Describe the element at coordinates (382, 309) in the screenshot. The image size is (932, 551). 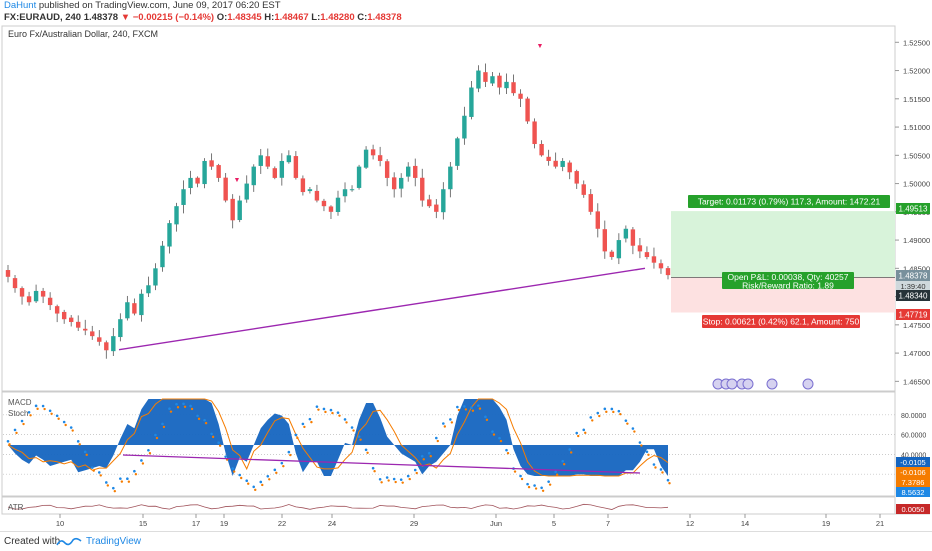
I see `support-trendline` at that location.